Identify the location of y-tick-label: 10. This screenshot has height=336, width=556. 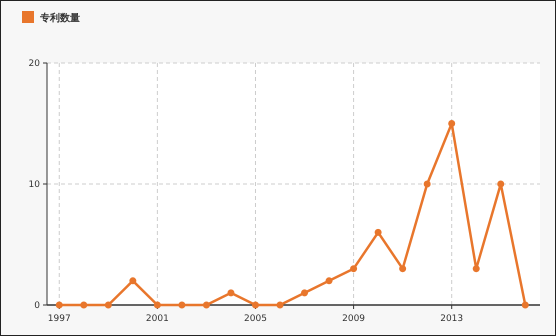
(34, 185).